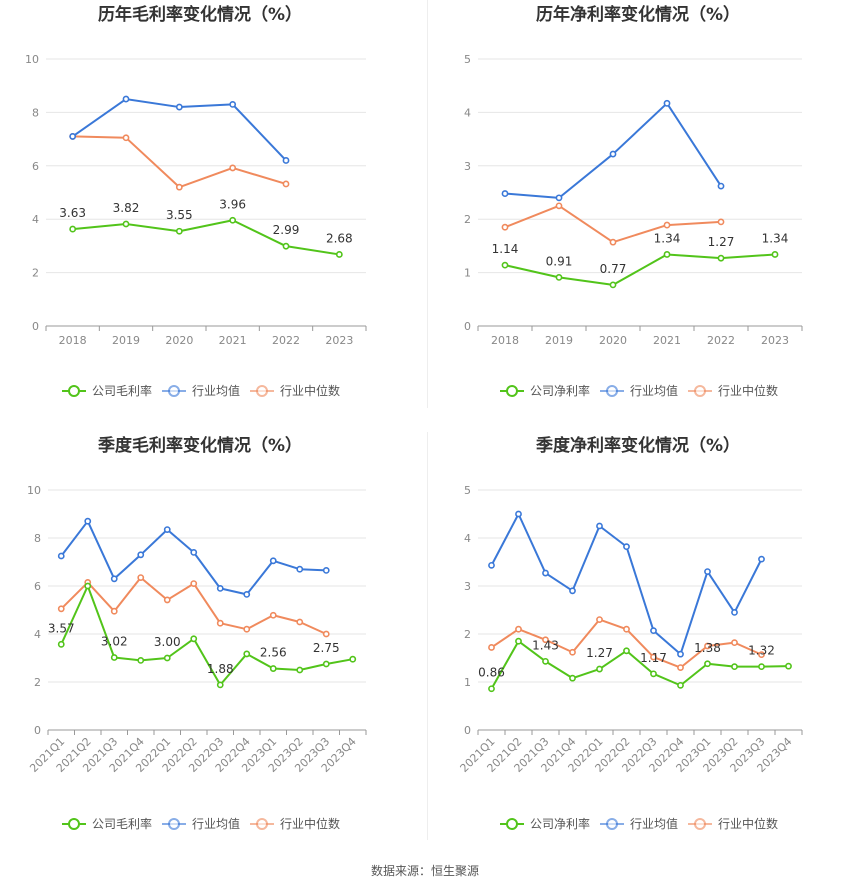 The image size is (850, 891). I want to click on data-label: 1.32, so click(761, 651).